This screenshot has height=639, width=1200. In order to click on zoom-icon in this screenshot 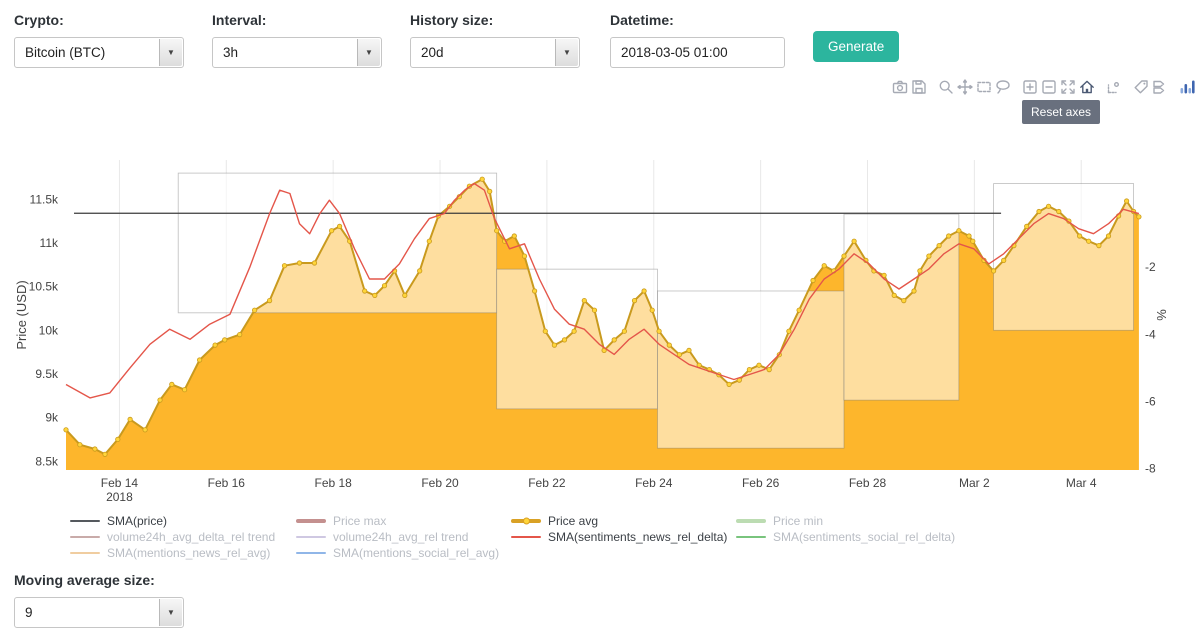, I will do `click(945, 87)`.